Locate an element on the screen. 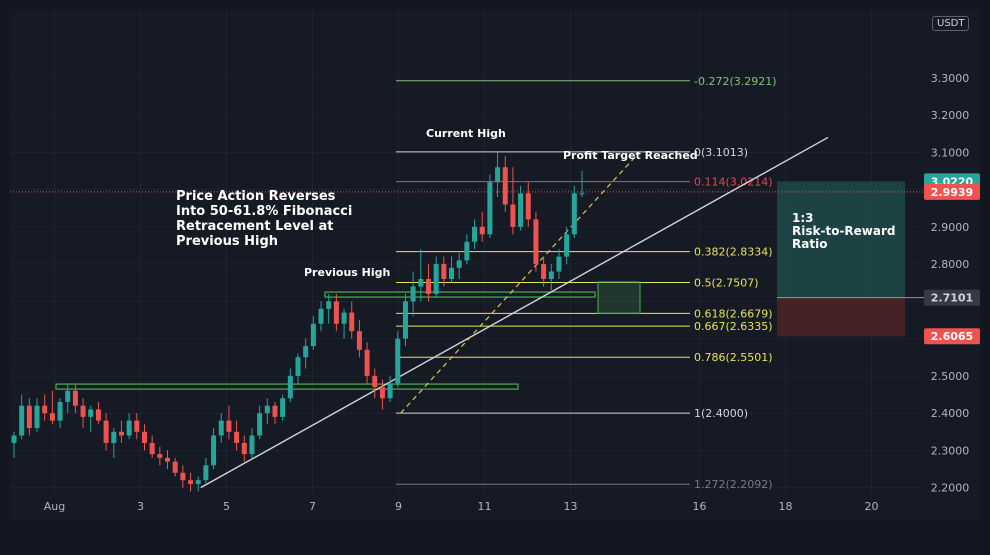 This screenshot has height=555, width=990. ratio-label: 1:3 is located at coordinates (803, 218).